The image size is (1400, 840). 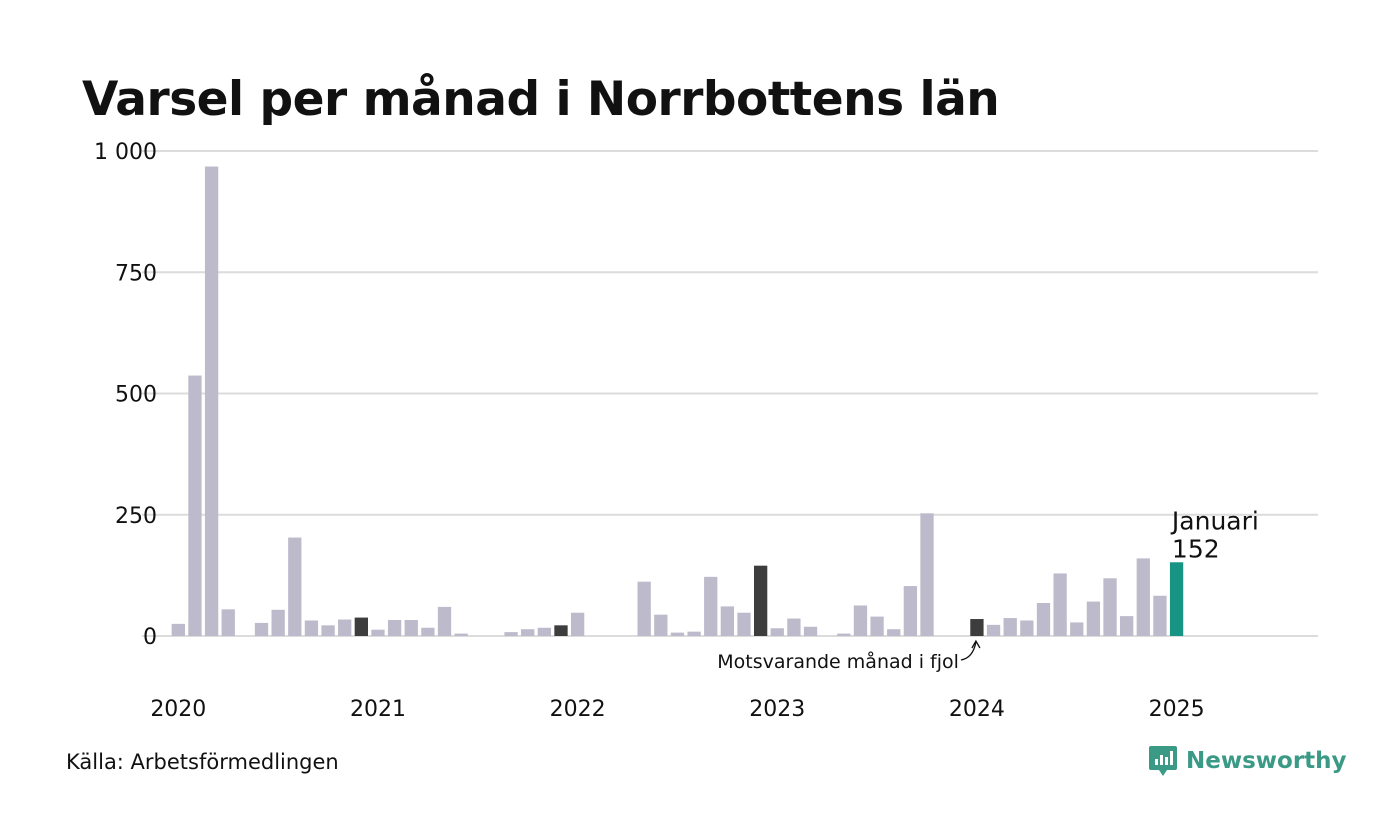 What do you see at coordinates (1266, 761) in the screenshot?
I see `brand-name: Newsworthy` at bounding box center [1266, 761].